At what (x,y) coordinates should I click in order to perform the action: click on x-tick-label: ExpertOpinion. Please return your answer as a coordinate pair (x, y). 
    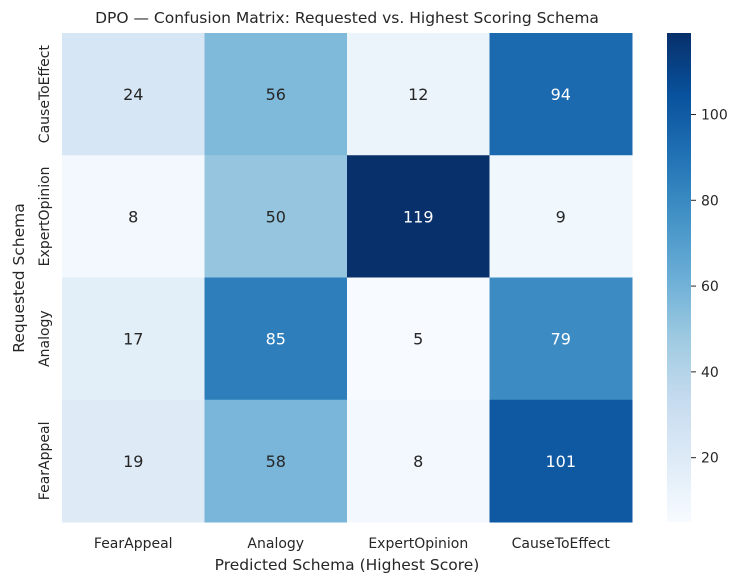
    Looking at the image, I should click on (418, 544).